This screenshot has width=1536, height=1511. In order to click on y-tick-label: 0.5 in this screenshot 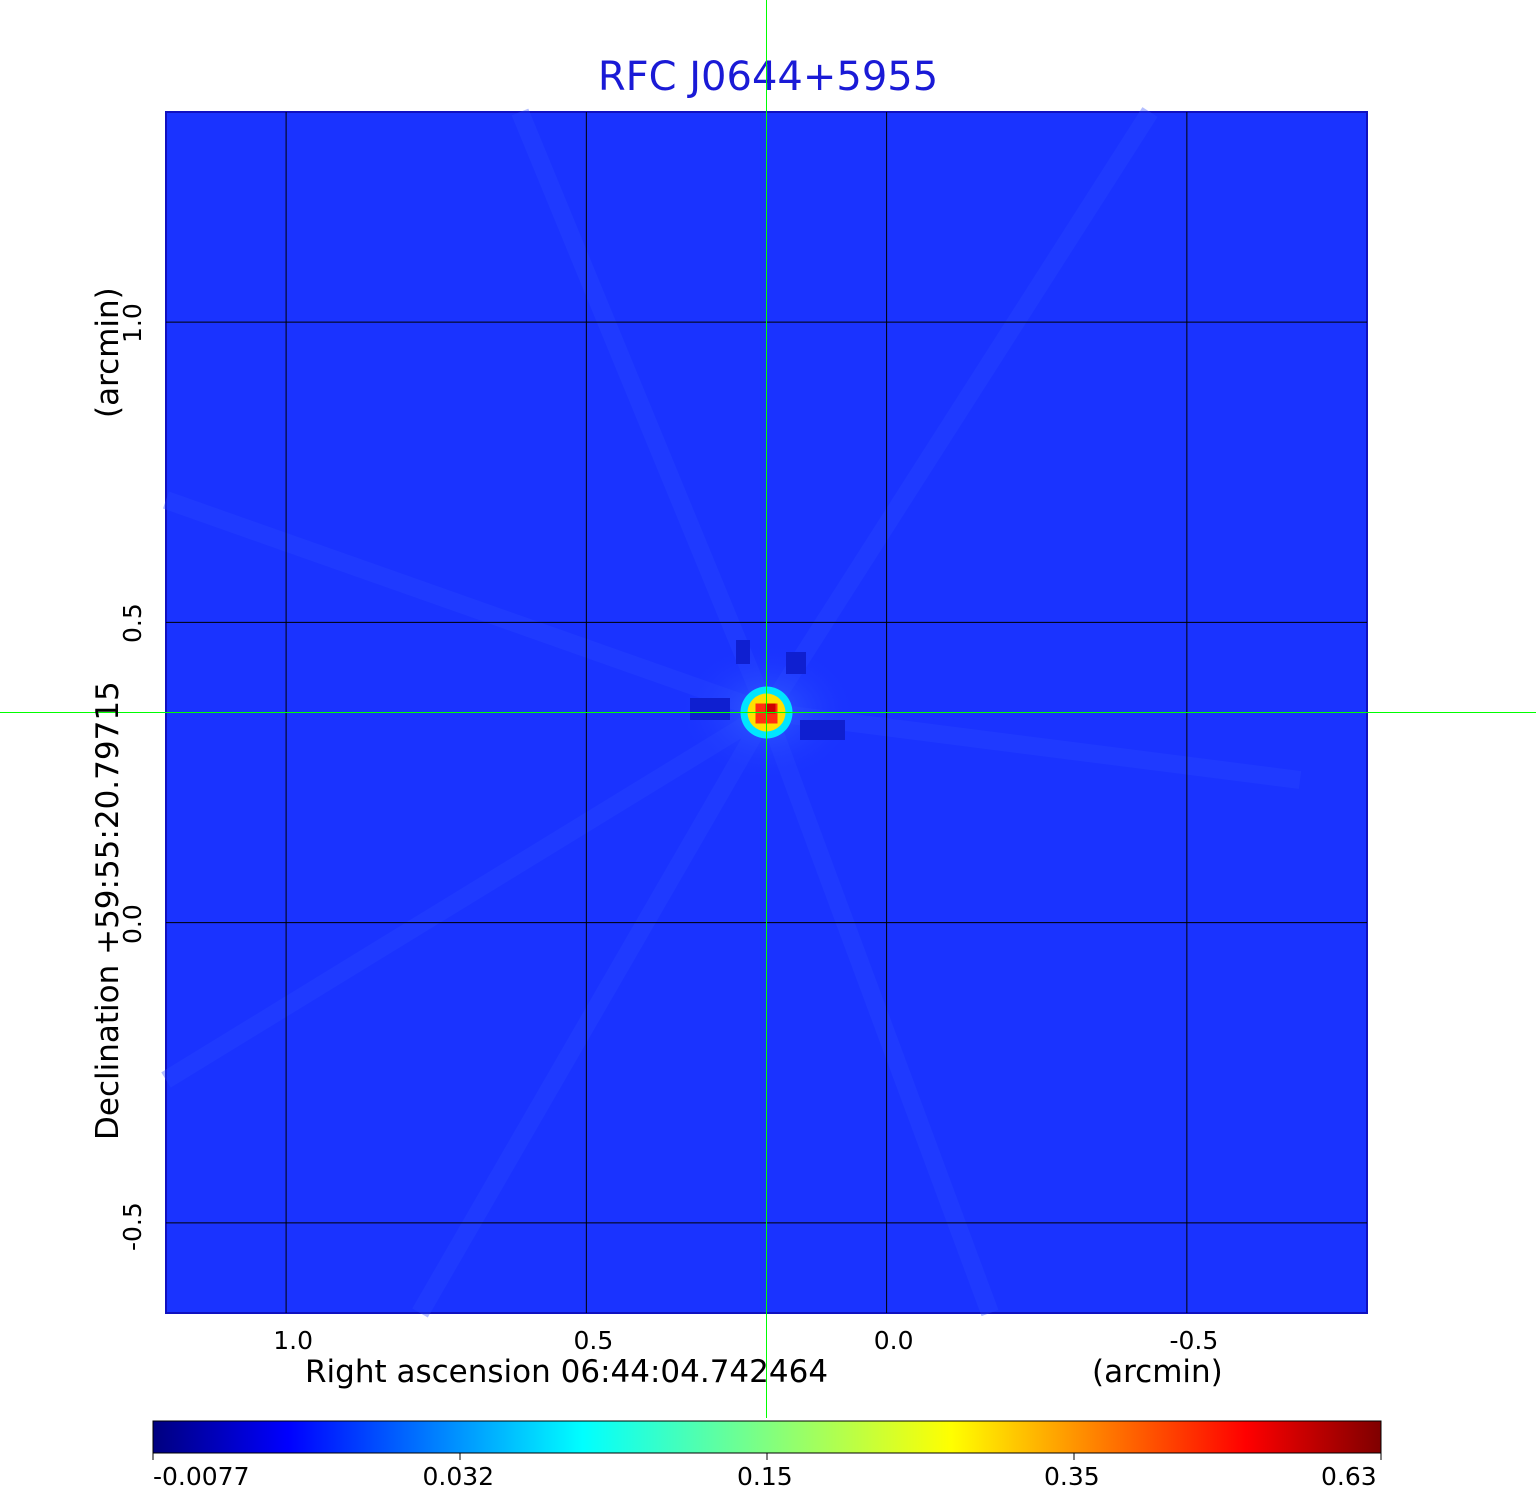, I will do `click(132, 623)`.